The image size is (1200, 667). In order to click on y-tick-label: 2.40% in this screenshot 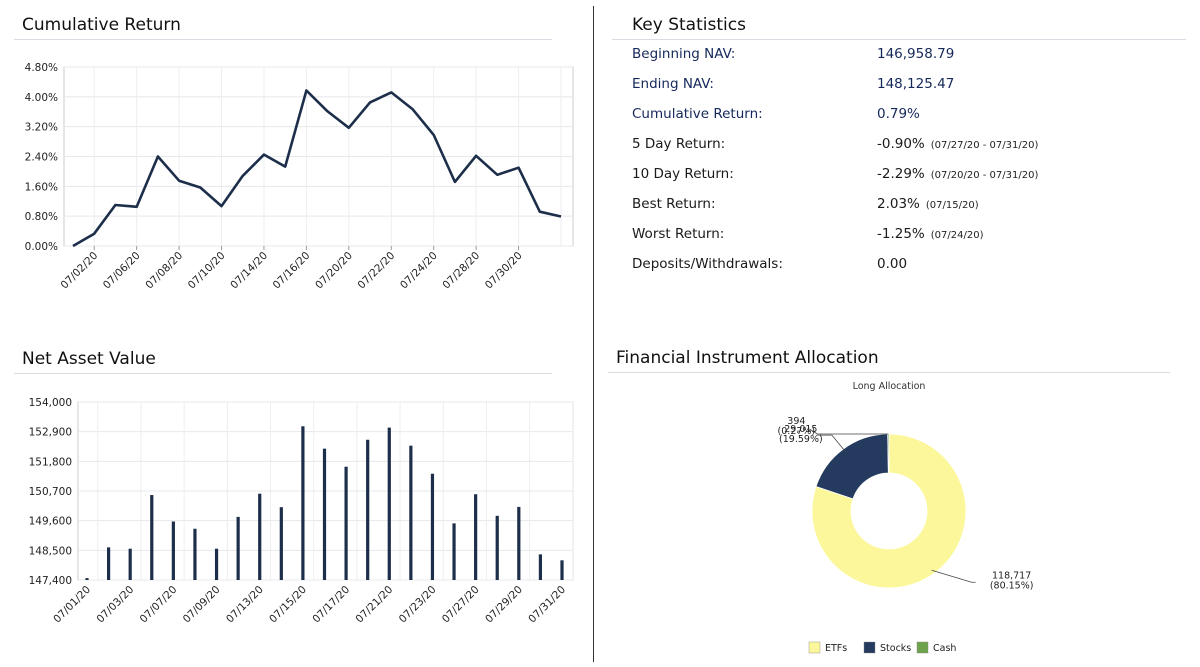, I will do `click(41, 158)`.